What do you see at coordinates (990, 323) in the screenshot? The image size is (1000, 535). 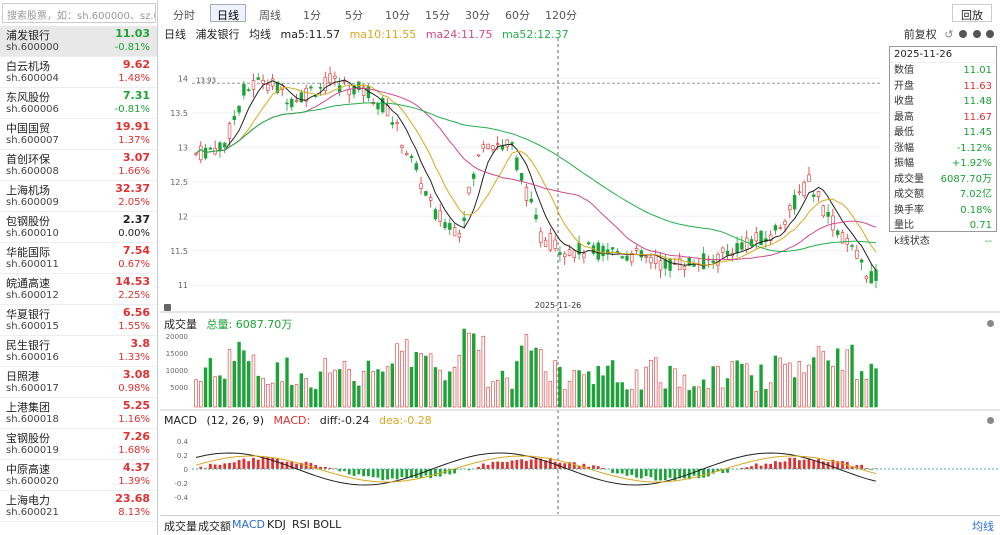 I see `volume-settings-icon` at bounding box center [990, 323].